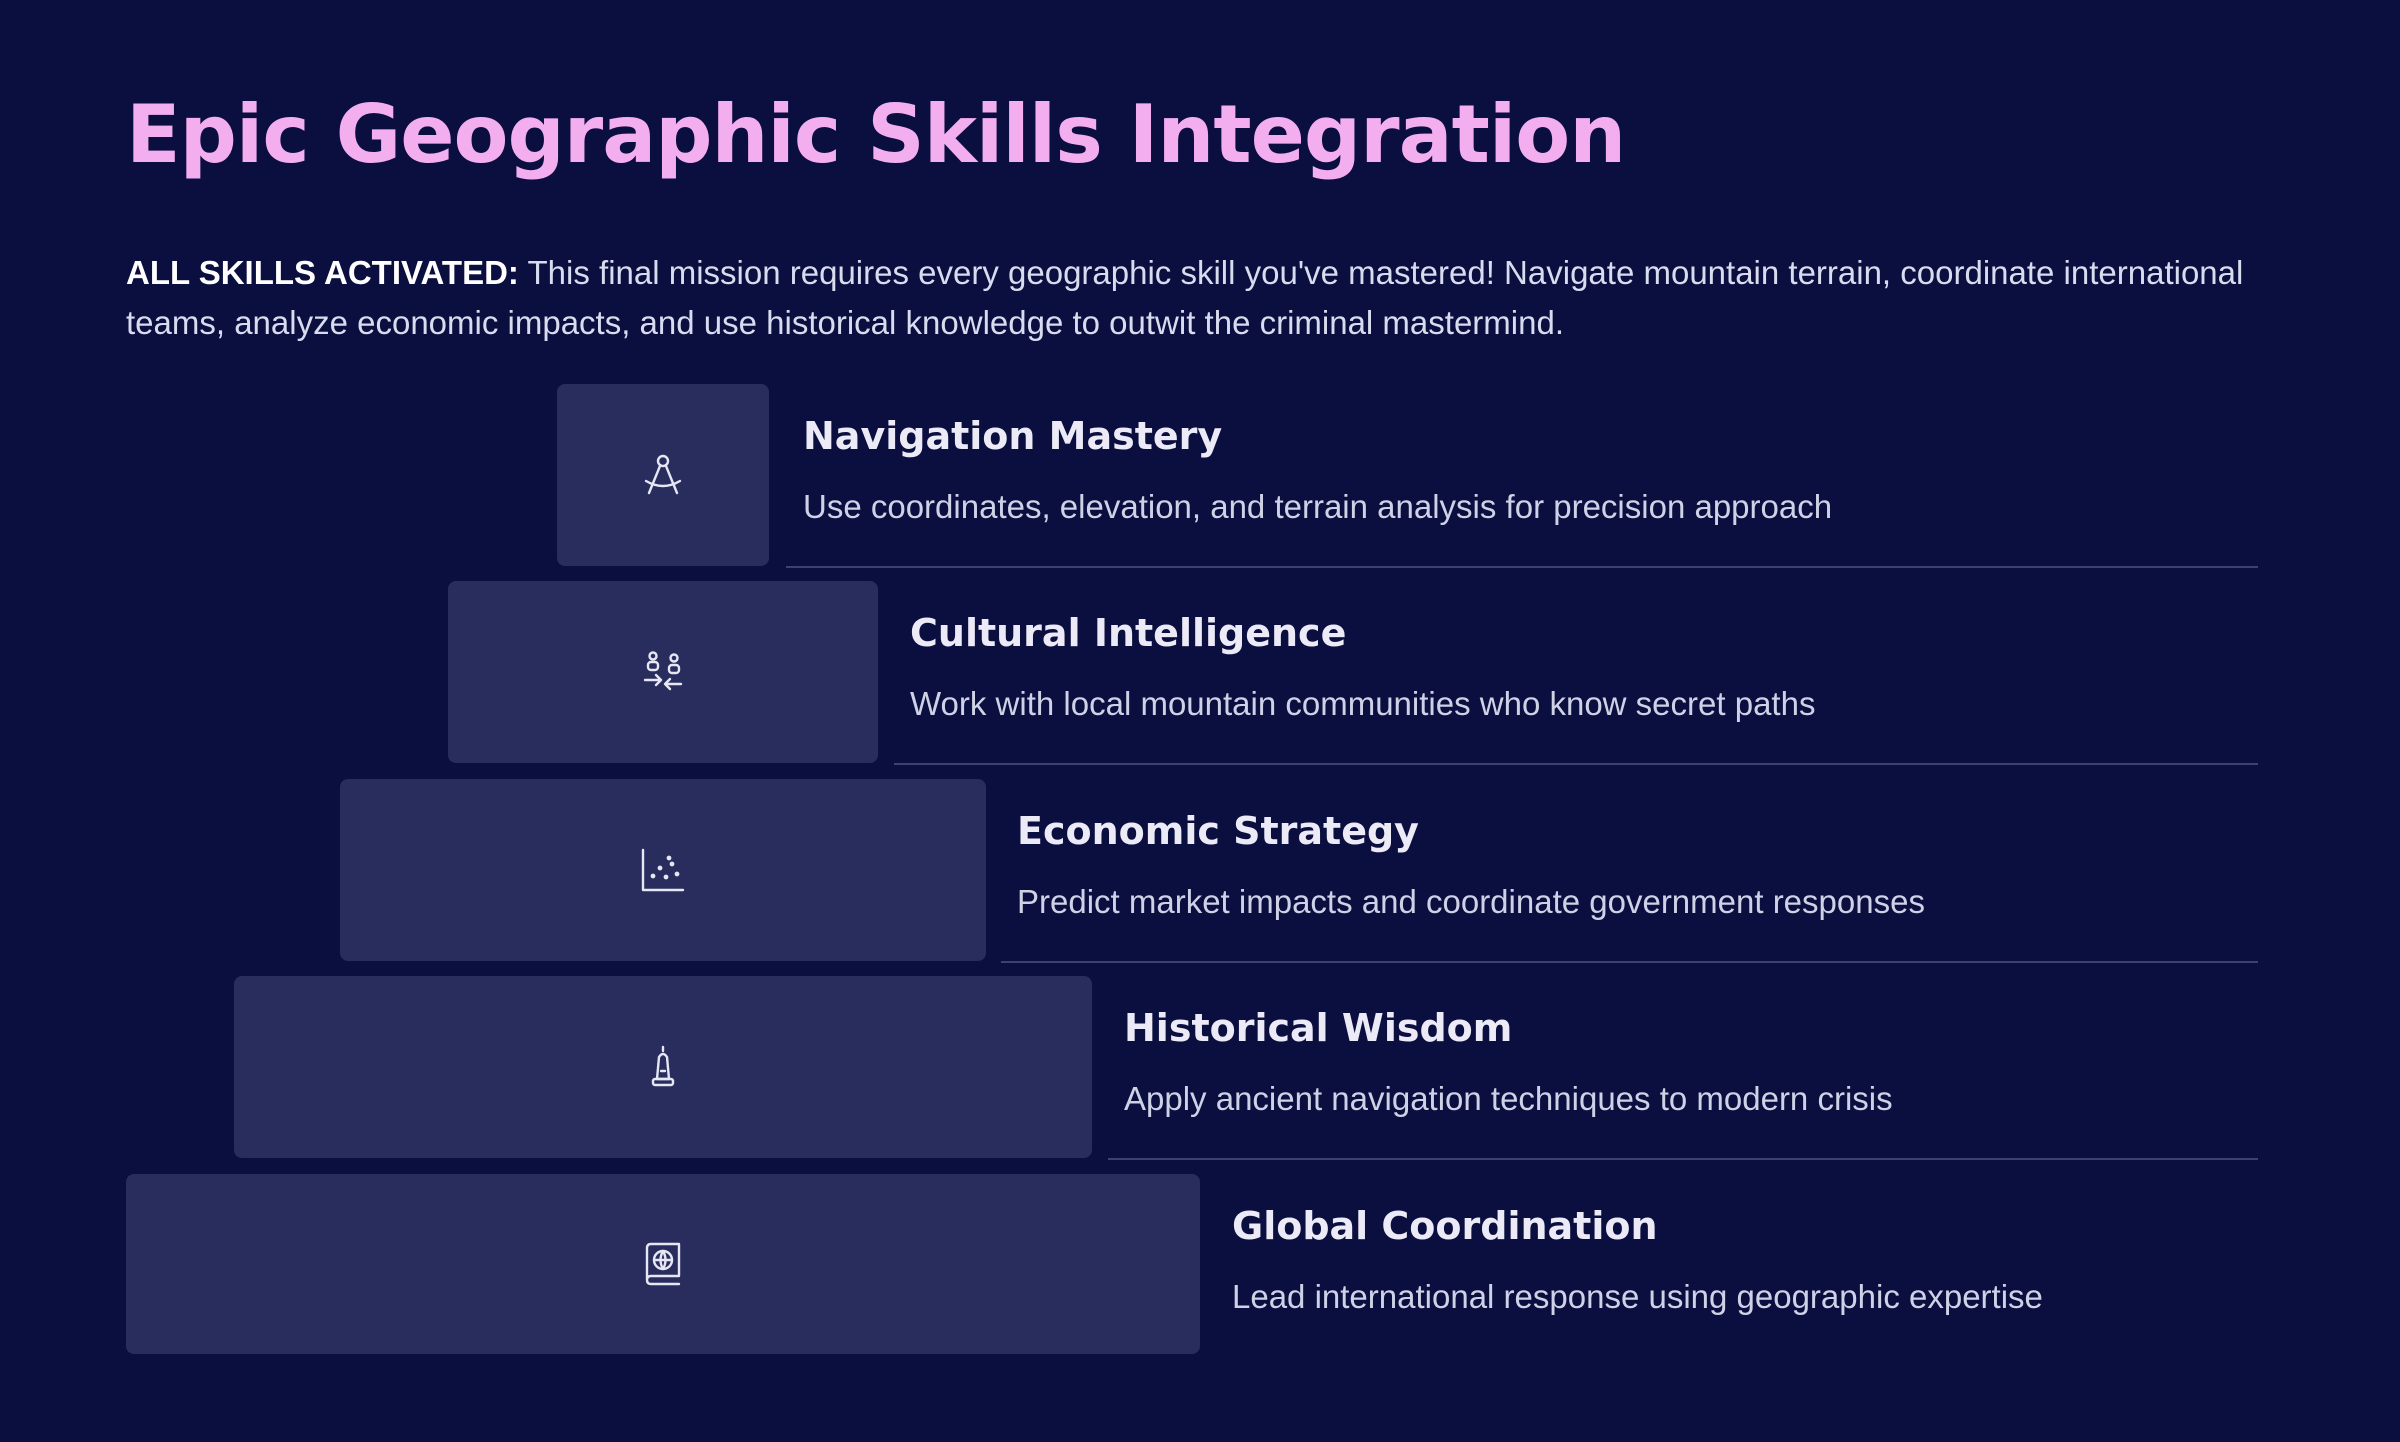 This screenshot has height=1442, width=2400. What do you see at coordinates (322, 272) in the screenshot?
I see `intro-lead: ALL SKILLS ACTIVATED:` at bounding box center [322, 272].